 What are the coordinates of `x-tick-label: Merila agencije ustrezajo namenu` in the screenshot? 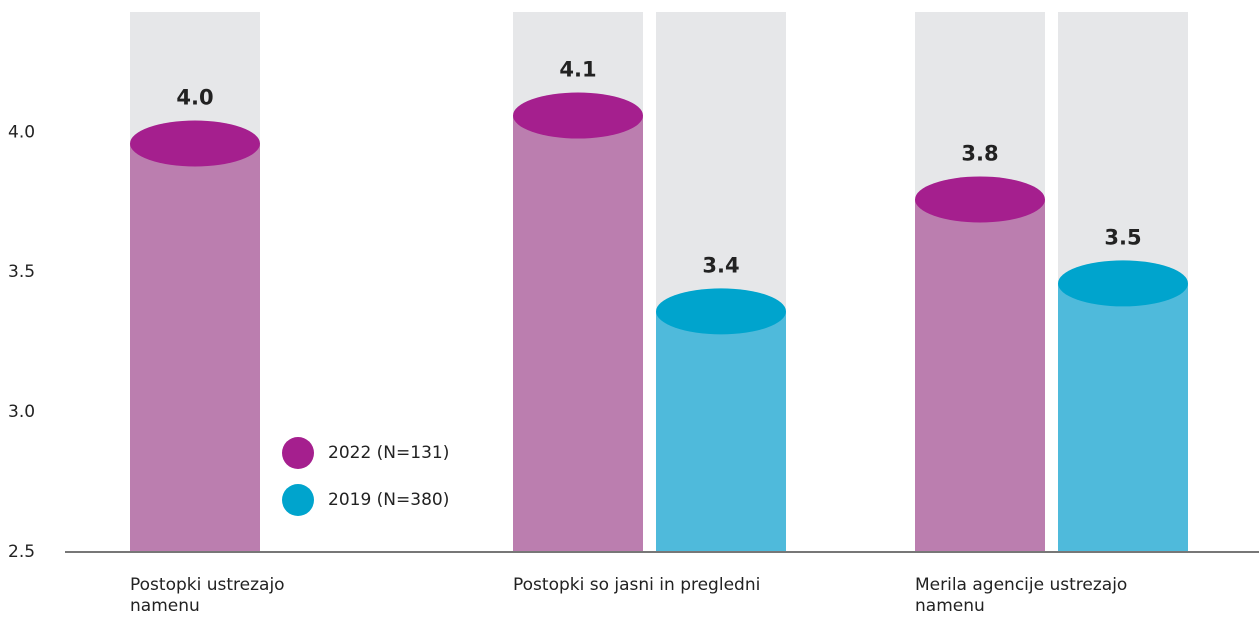 It's located at (1021, 595).